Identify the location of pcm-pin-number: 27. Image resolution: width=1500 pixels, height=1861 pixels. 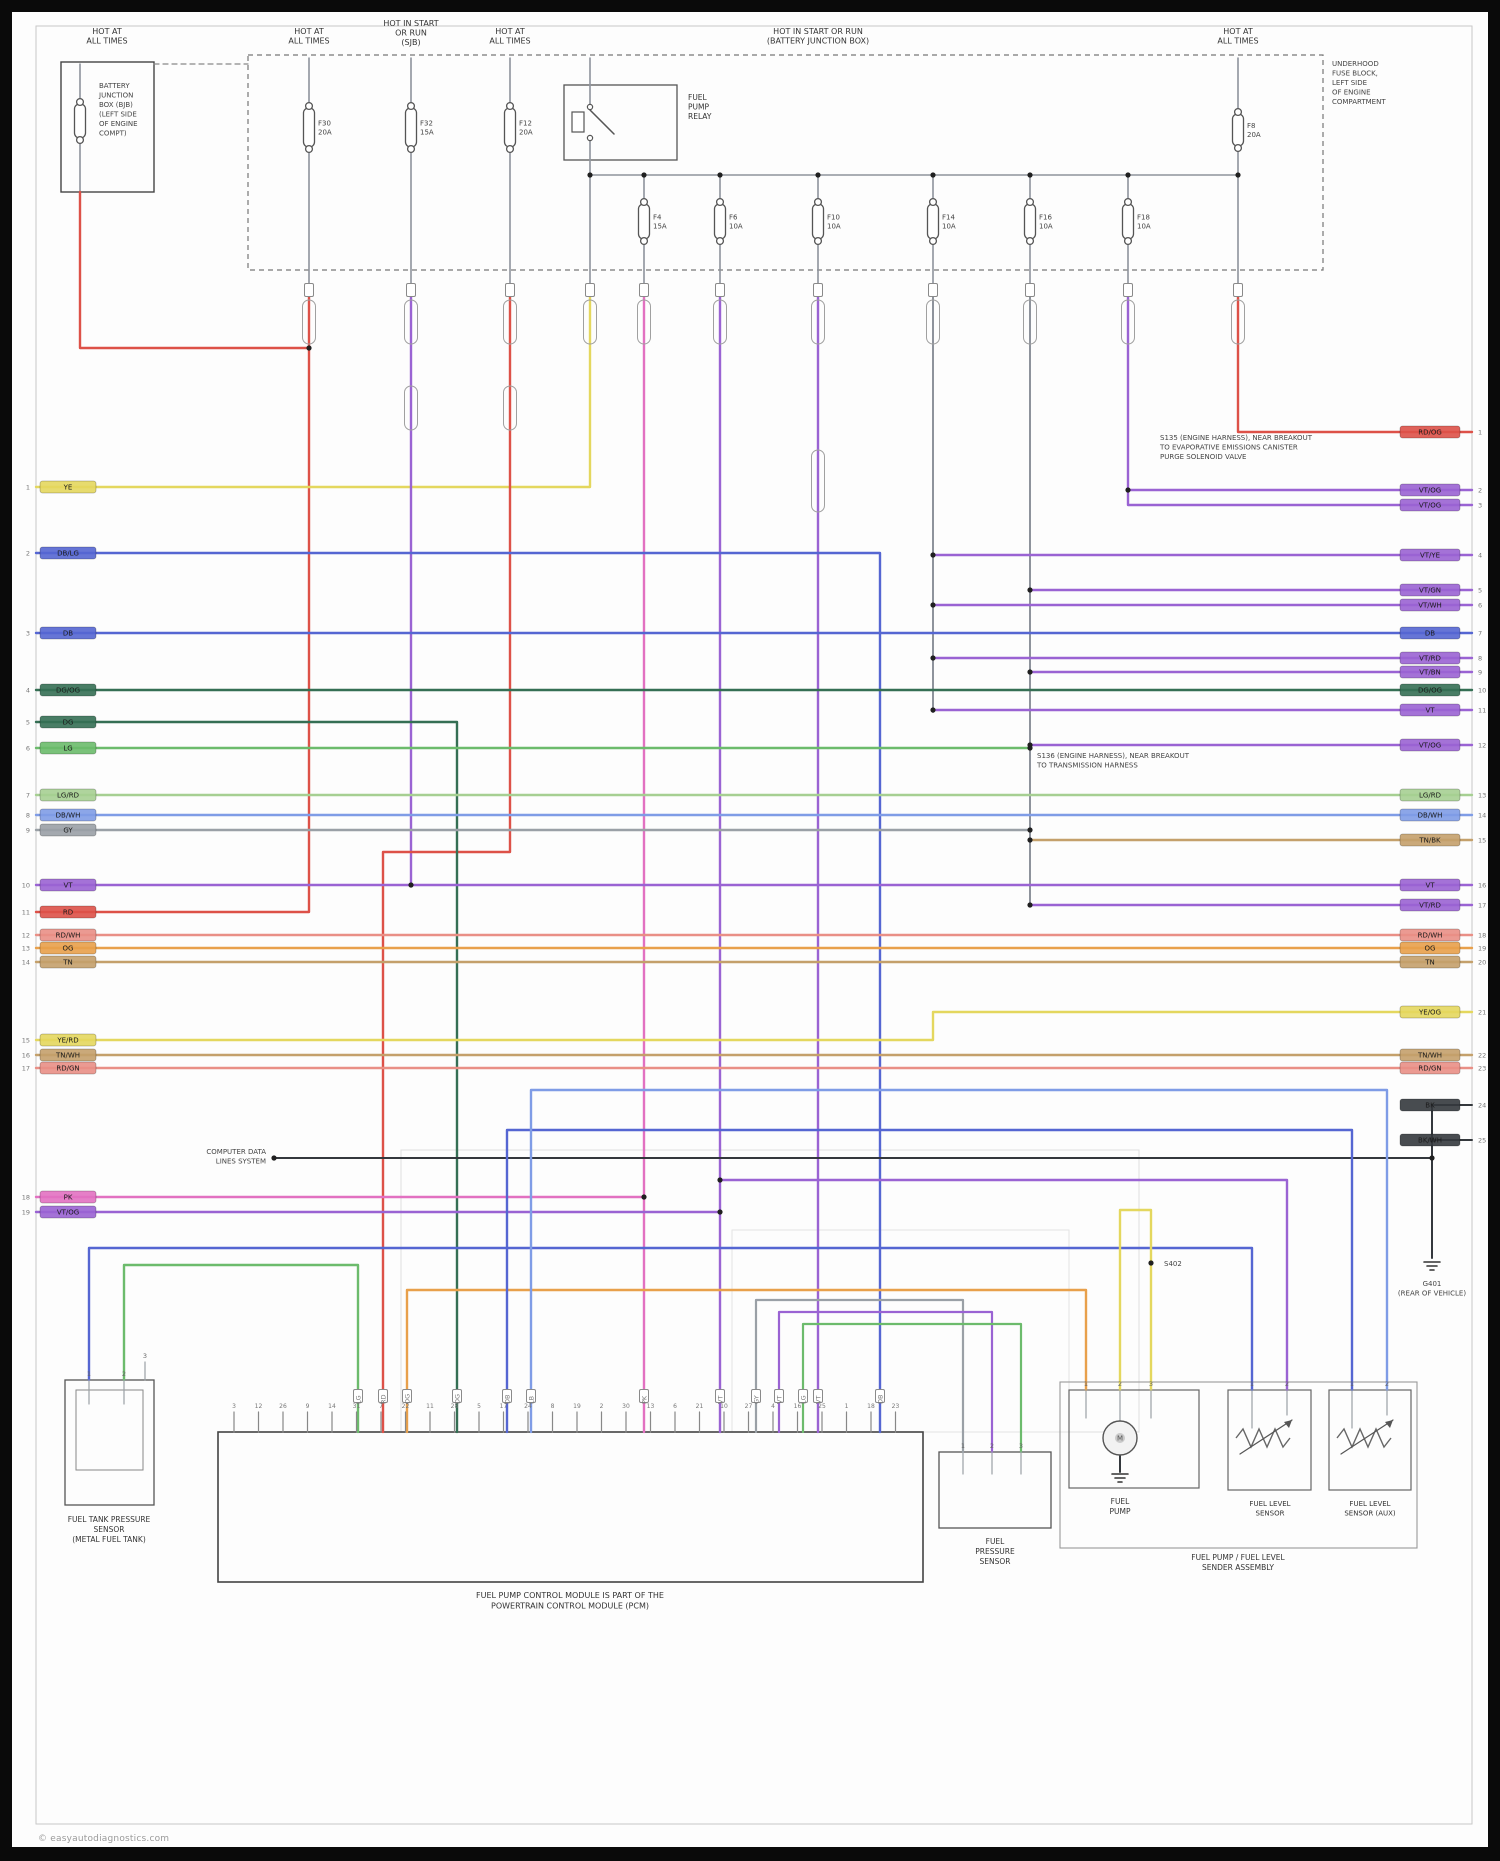
(749, 1406).